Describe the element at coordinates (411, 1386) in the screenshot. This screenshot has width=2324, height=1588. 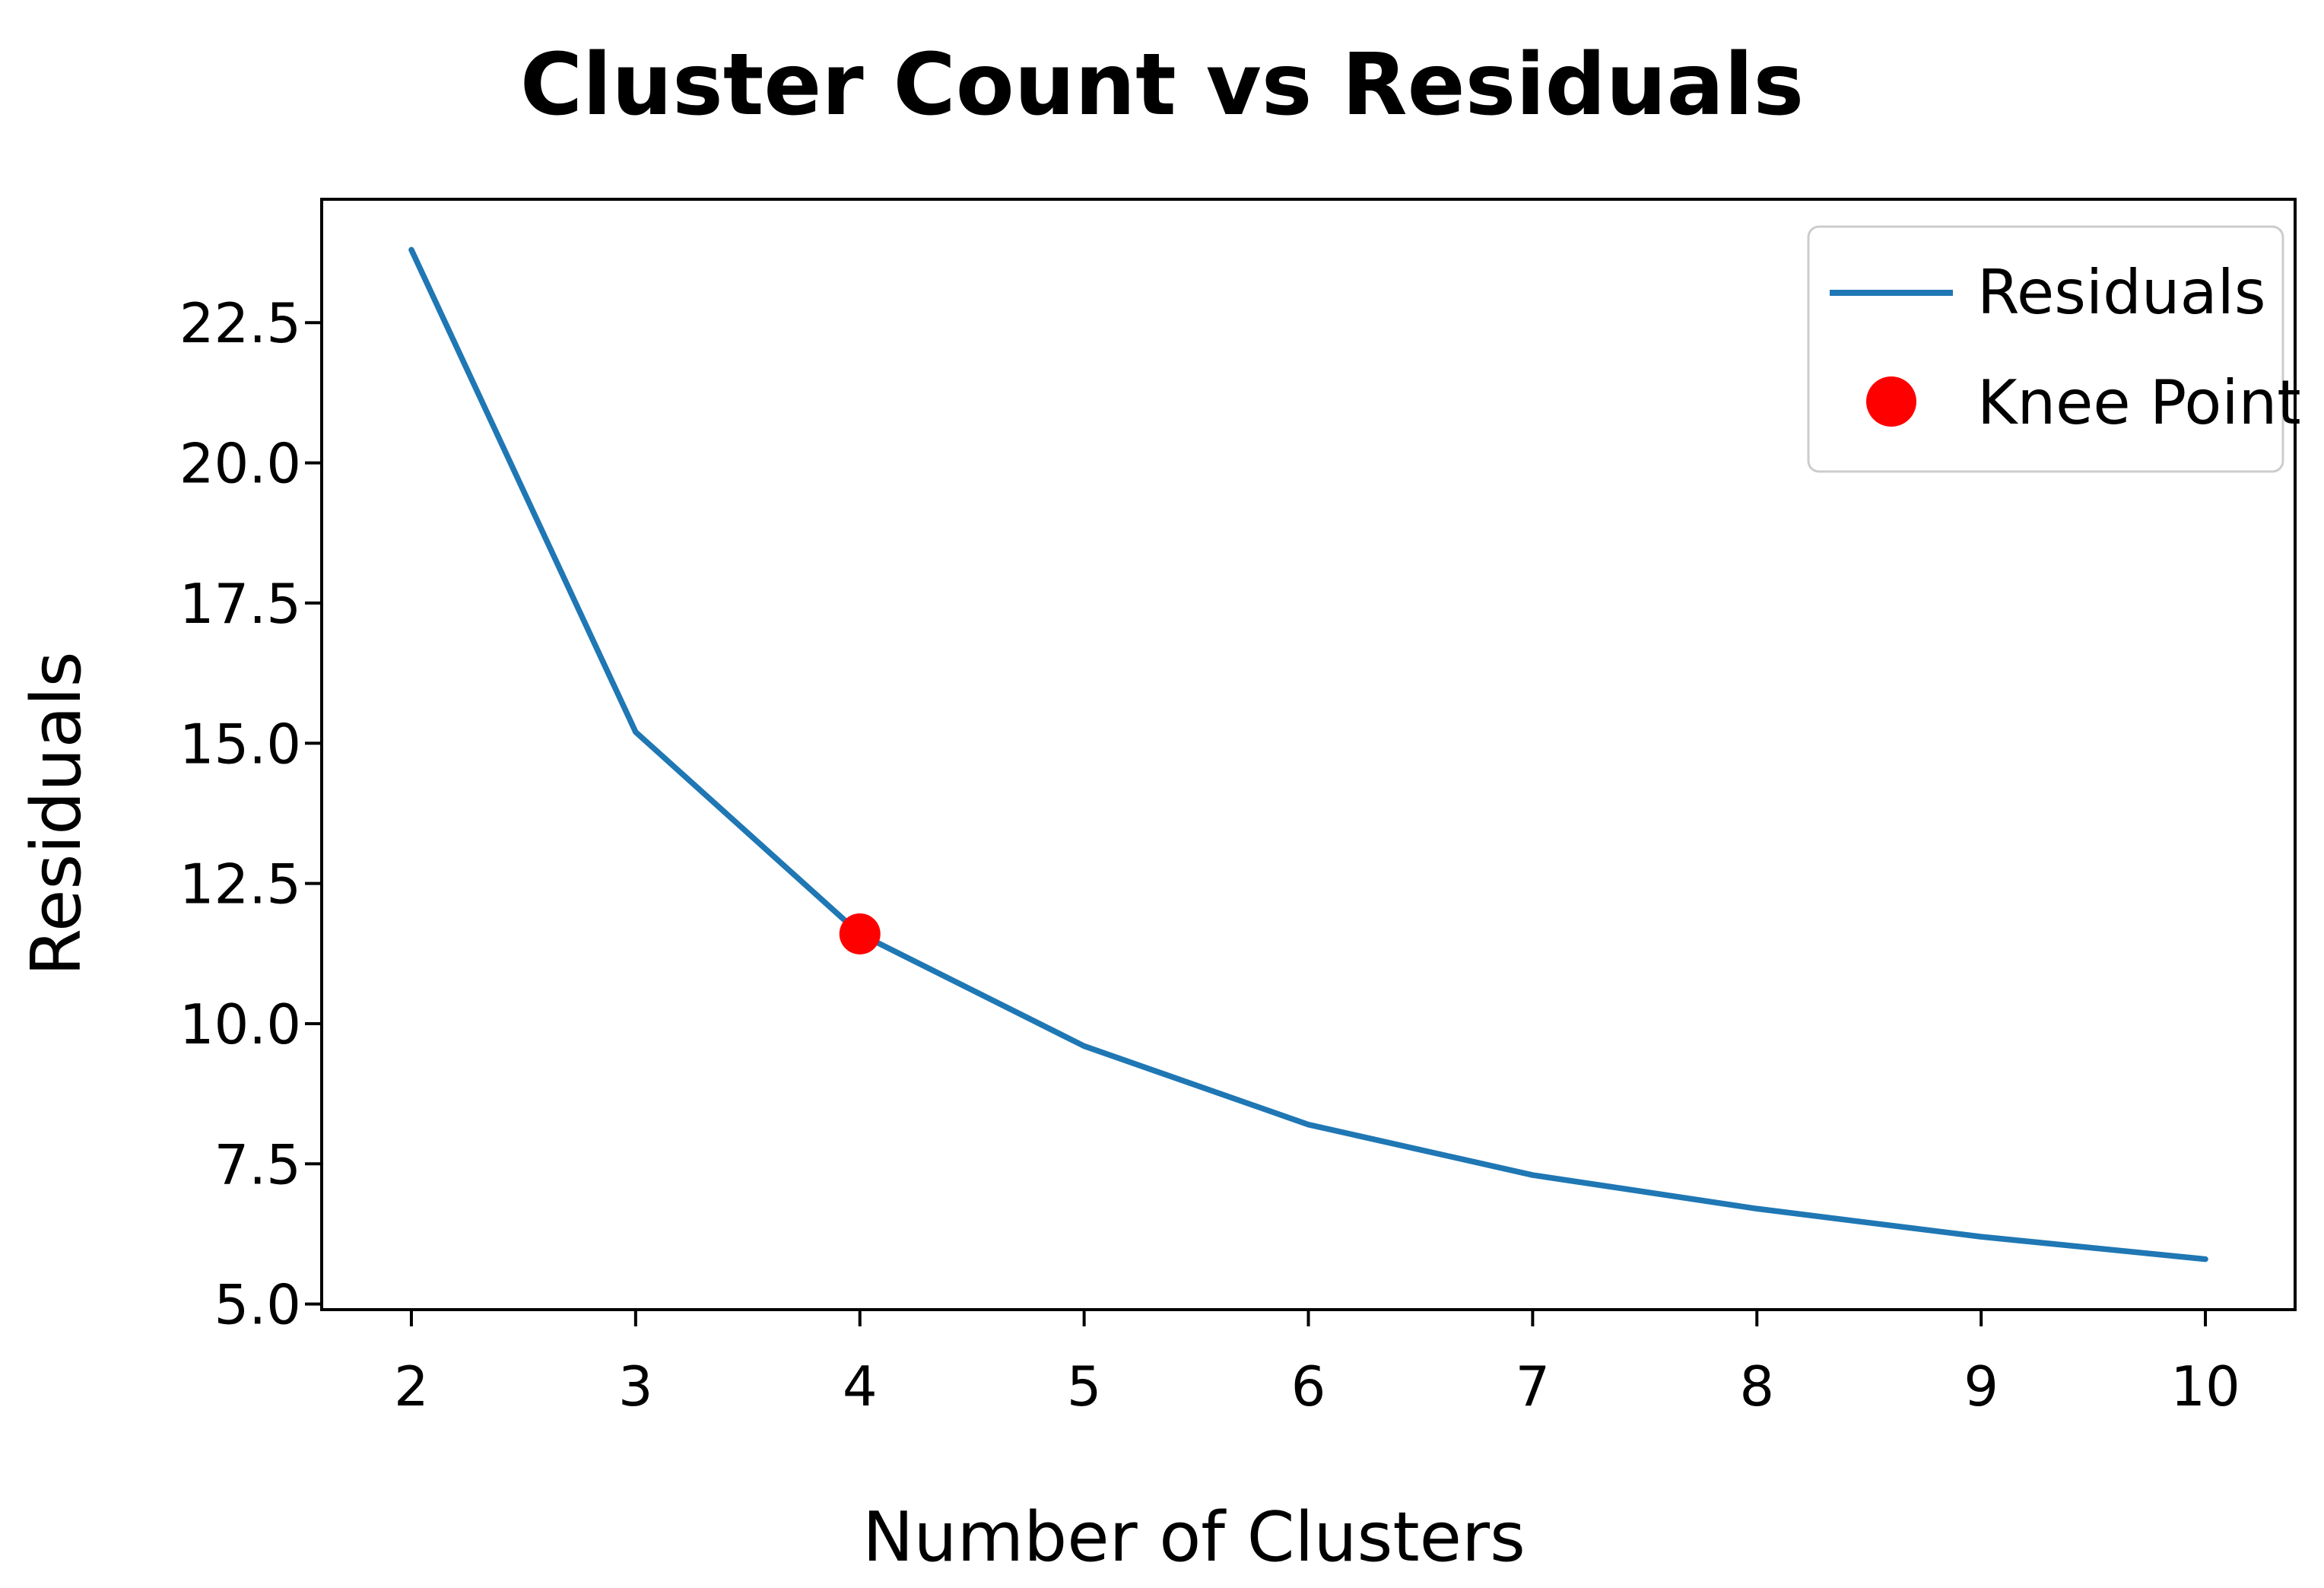
I see `x-tick-label: 2` at that location.